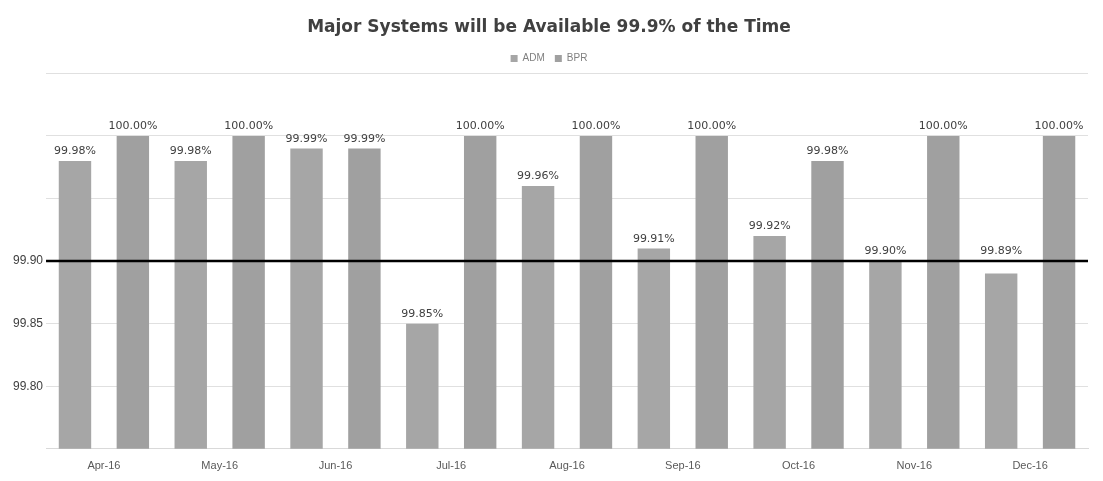 The height and width of the screenshot is (481, 1103). What do you see at coordinates (885, 251) in the screenshot?
I see `data-label: 99.90%` at bounding box center [885, 251].